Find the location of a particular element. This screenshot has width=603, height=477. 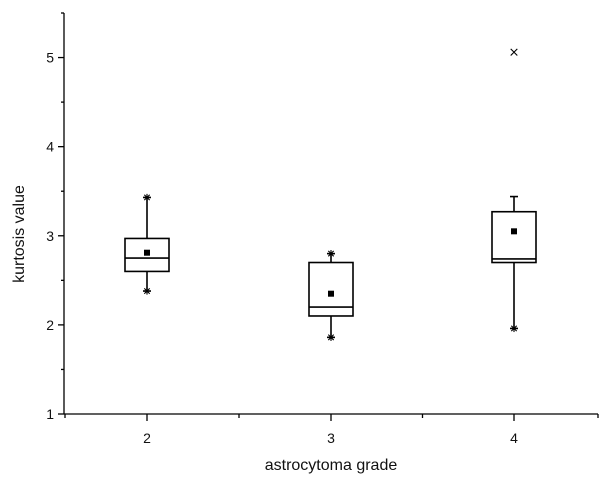

y-ticks: 1 2 3 4 5 is located at coordinates (55, 217).